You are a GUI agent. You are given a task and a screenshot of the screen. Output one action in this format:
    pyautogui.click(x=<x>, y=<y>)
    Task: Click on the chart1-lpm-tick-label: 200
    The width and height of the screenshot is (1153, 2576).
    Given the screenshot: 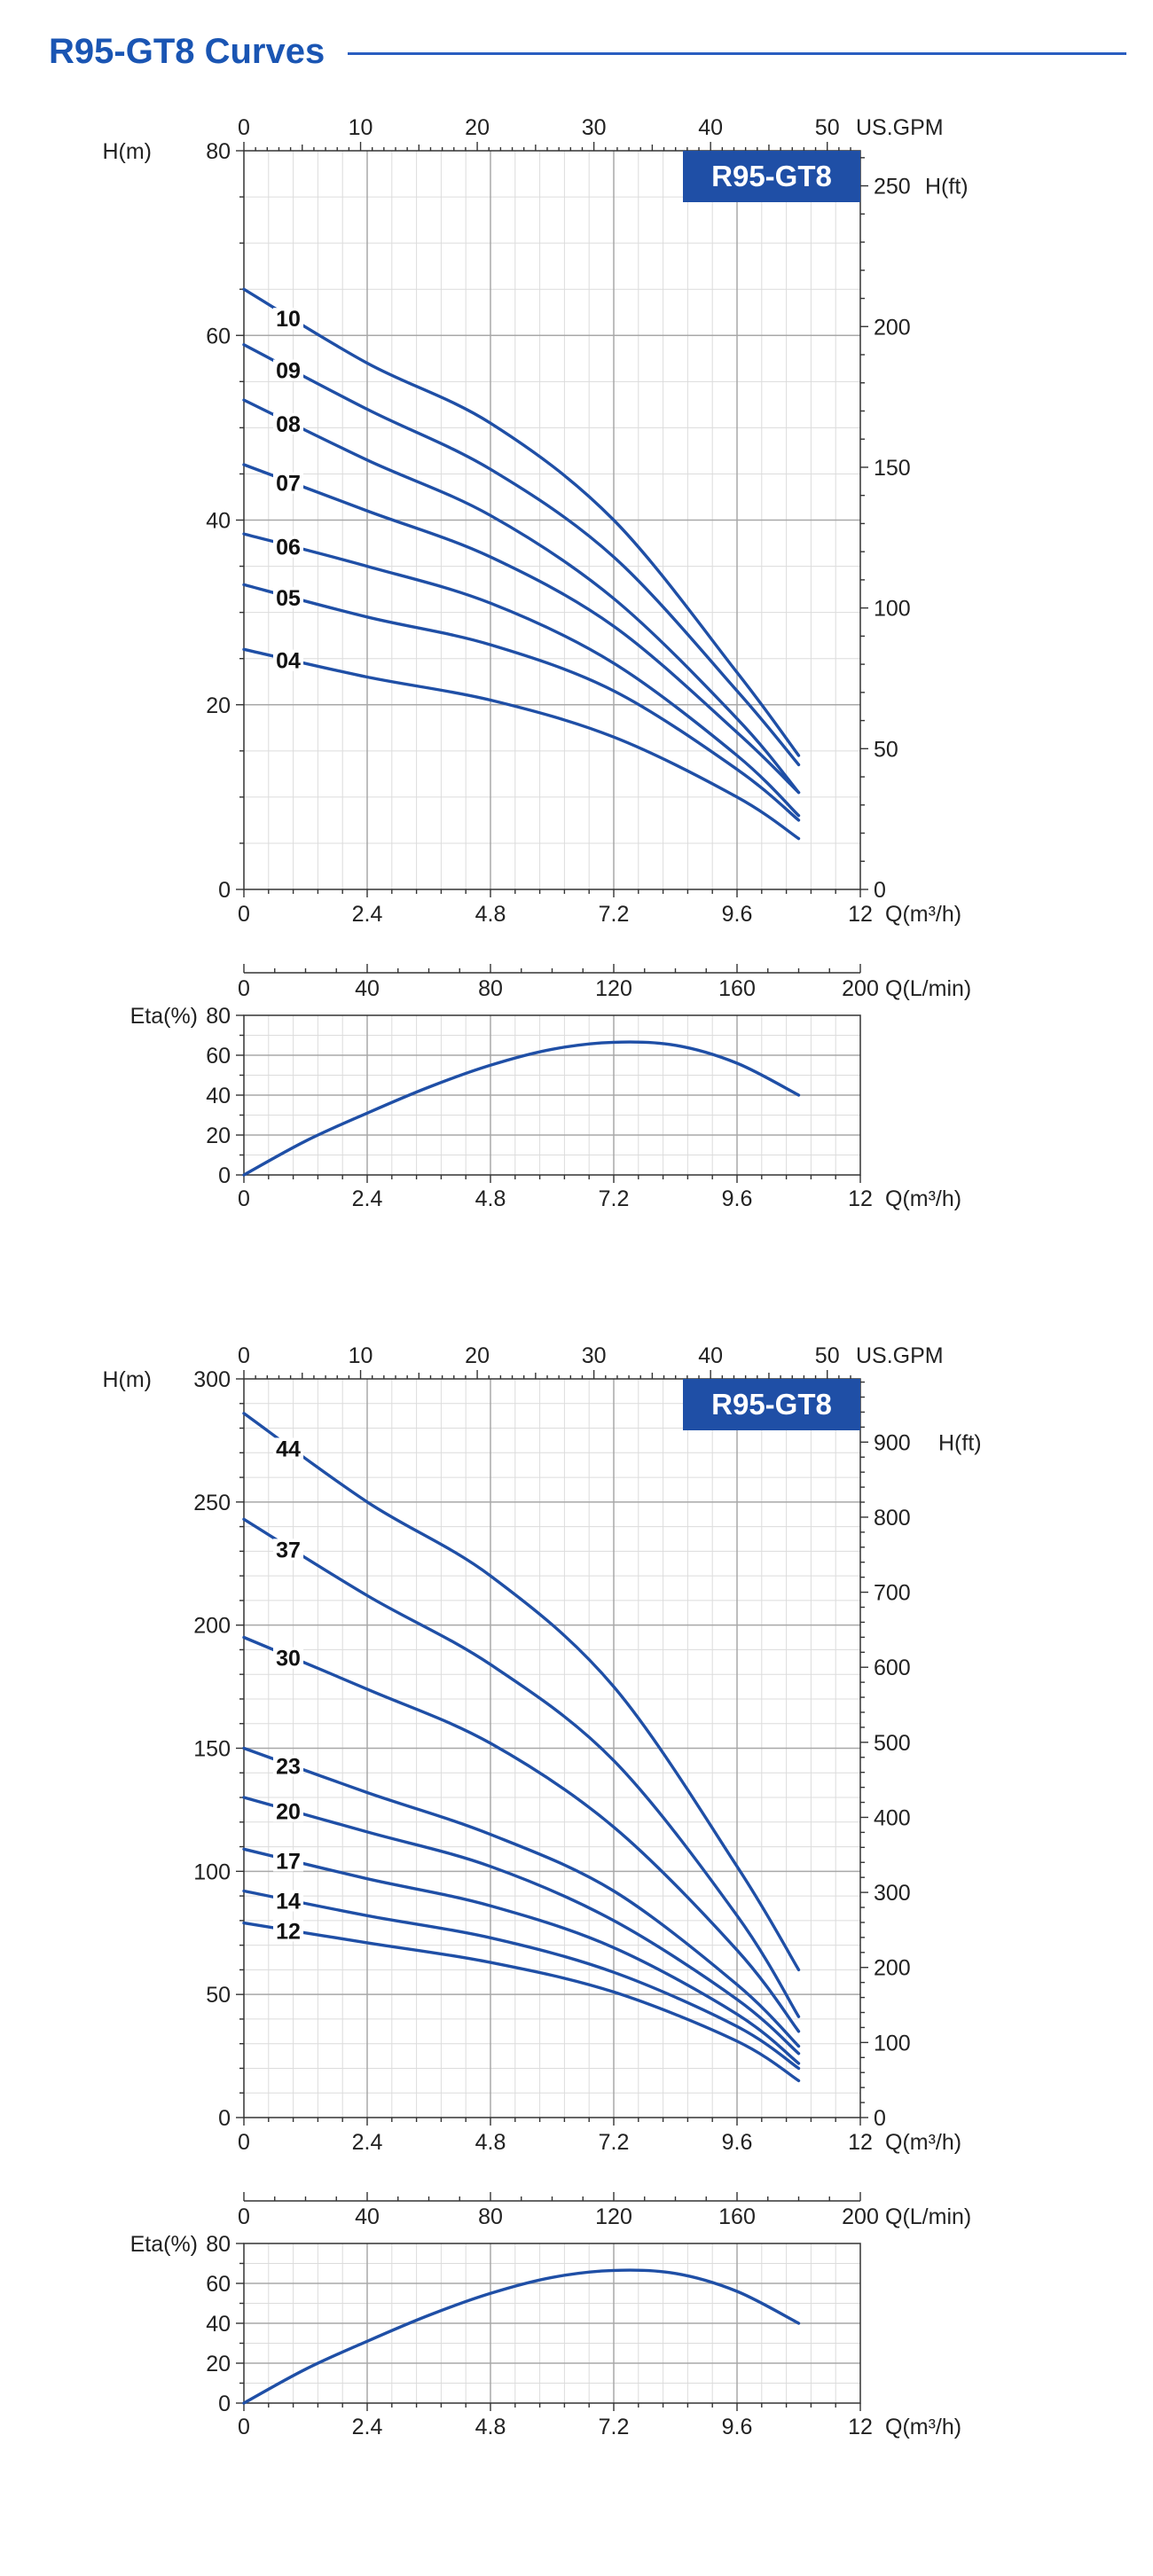 What is the action you would take?
    pyautogui.click(x=860, y=989)
    